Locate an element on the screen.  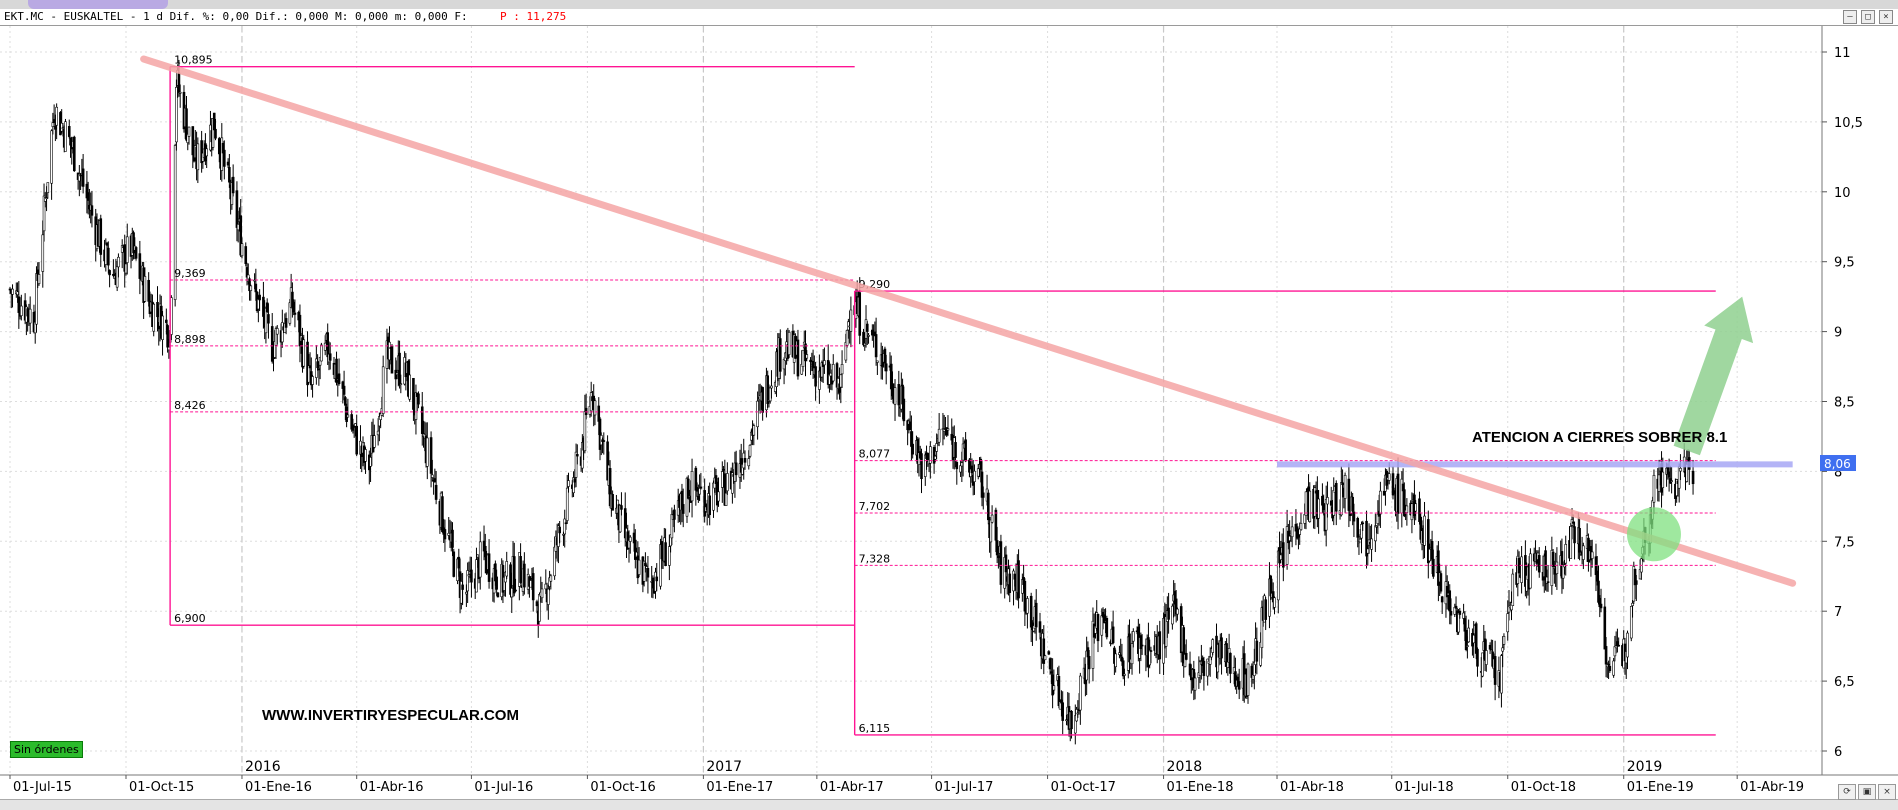
level-label: 8,426 is located at coordinates (190, 405).